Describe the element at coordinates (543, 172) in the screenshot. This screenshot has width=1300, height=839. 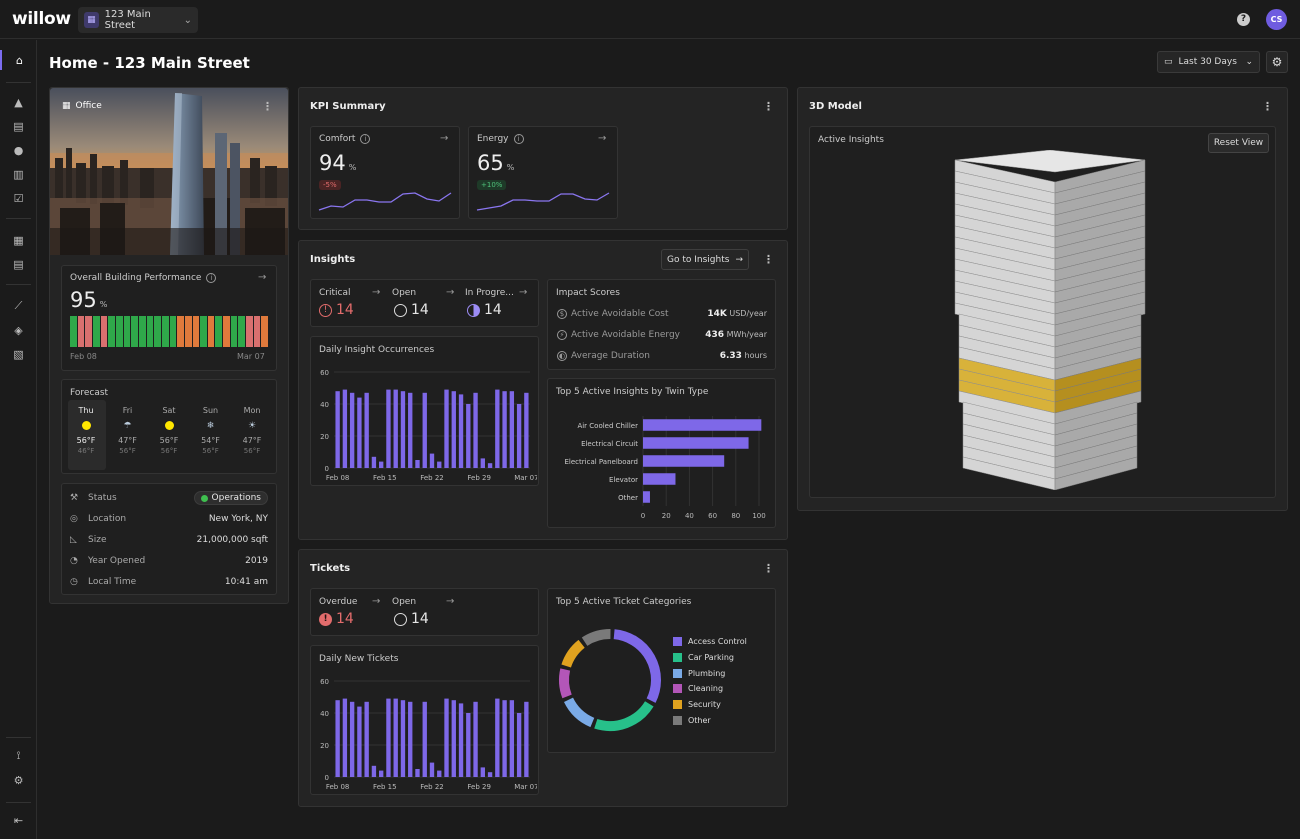
I see `energy-kpi-card` at that location.